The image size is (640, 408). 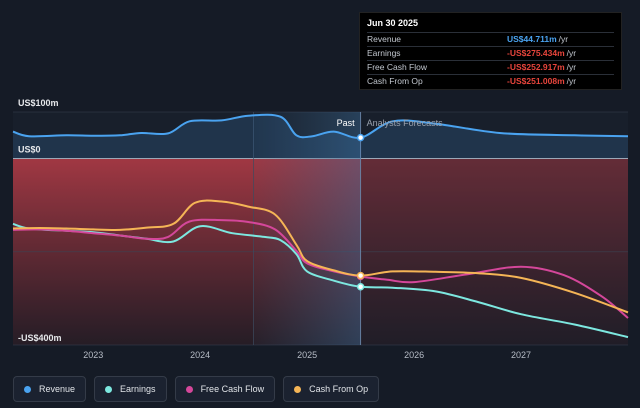 I want to click on tooltip-value: US$44.711m, so click(x=532, y=39).